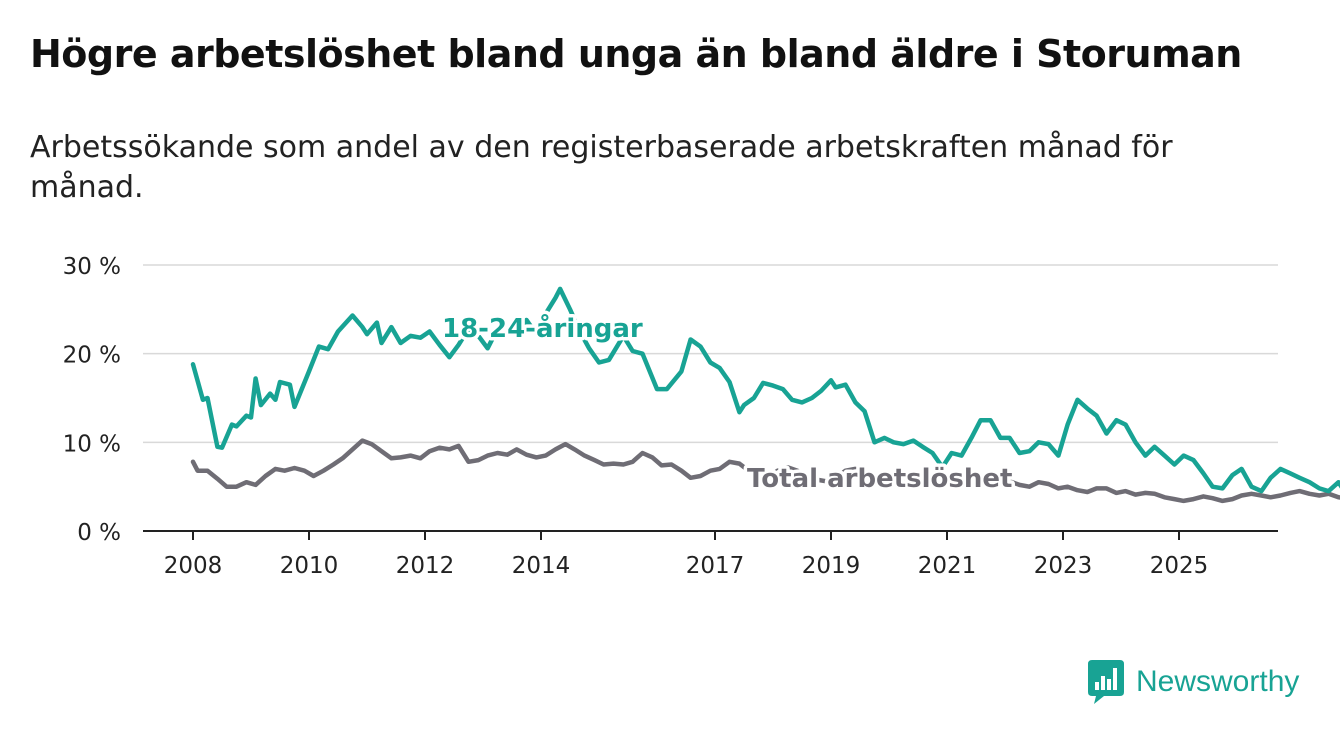 This screenshot has width=1340, height=734. Describe the element at coordinates (715, 566) in the screenshot. I see `x-tick-label: 2017` at that location.